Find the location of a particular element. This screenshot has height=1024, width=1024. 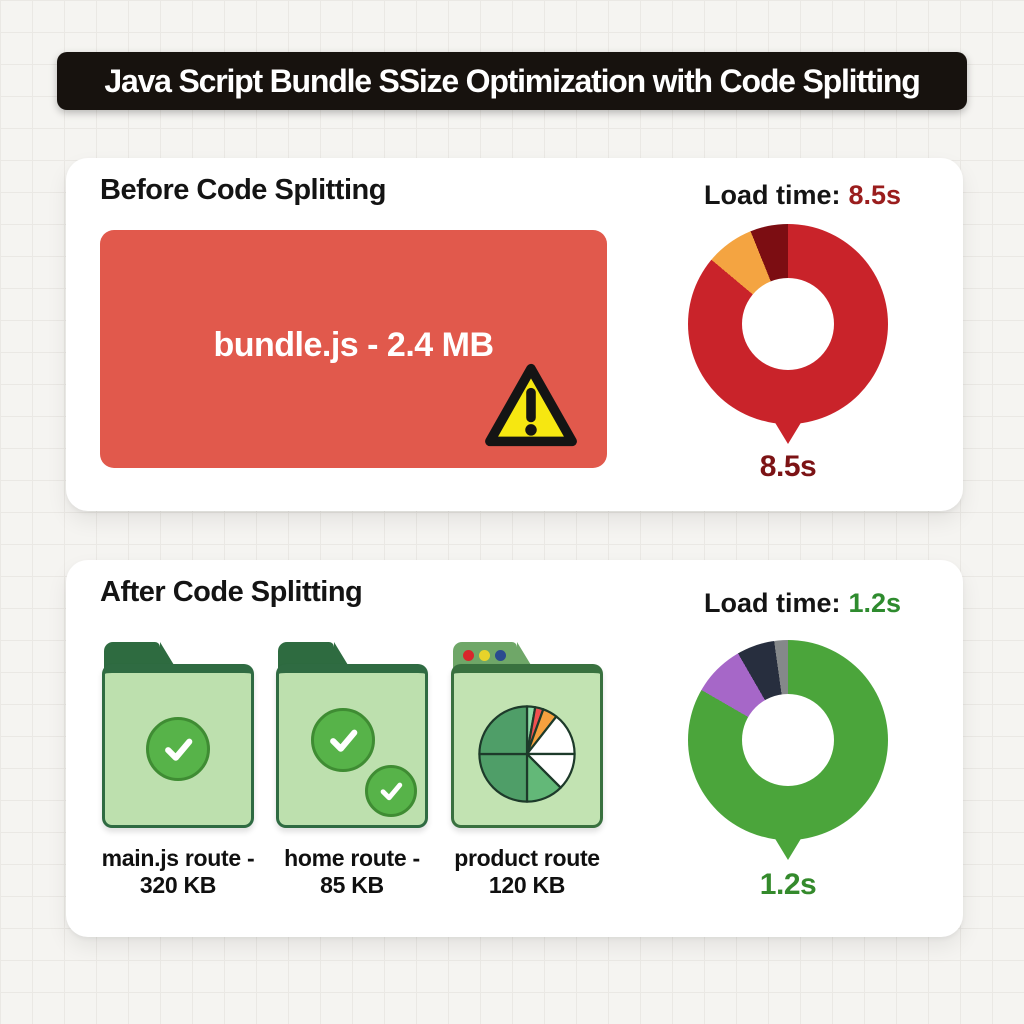

folder-mainjs is located at coordinates (178, 736).